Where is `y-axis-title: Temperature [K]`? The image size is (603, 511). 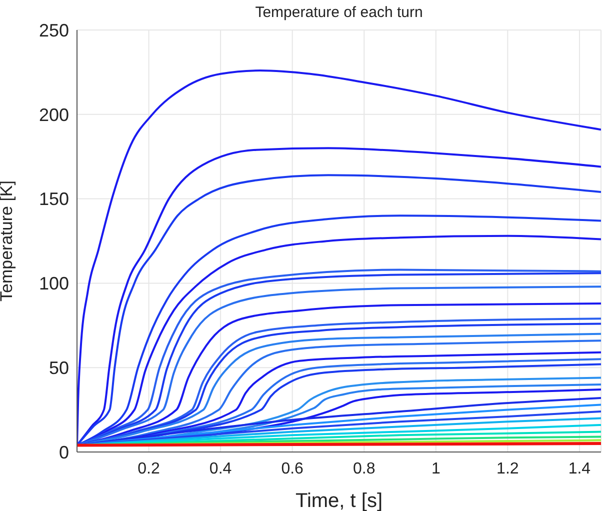
y-axis-title: Temperature [K] is located at coordinates (8, 241).